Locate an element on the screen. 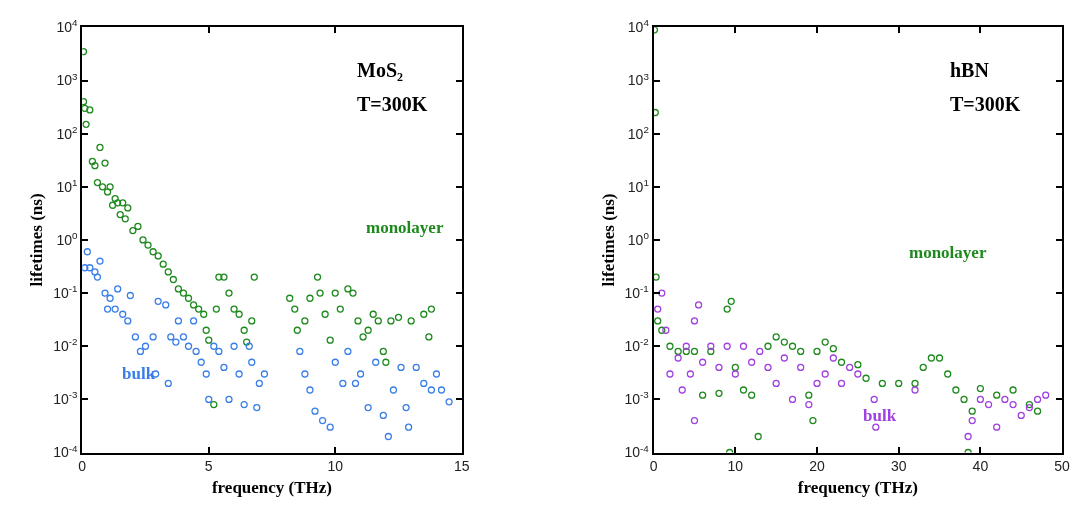  text: monolayer is located at coordinates (405, 227).